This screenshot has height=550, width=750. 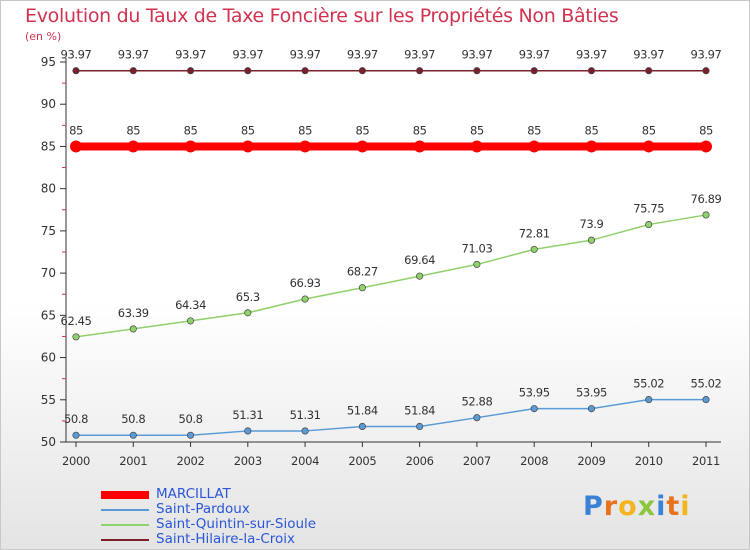 What do you see at coordinates (611, 506) in the screenshot?
I see `logo-letter: r` at bounding box center [611, 506].